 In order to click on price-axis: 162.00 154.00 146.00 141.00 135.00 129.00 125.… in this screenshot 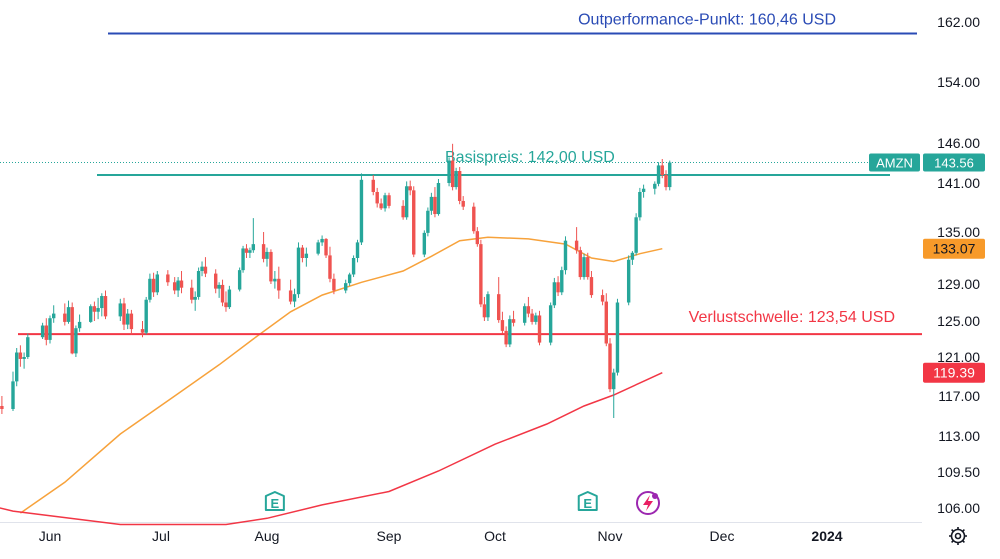, I will do `click(927, 265)`.